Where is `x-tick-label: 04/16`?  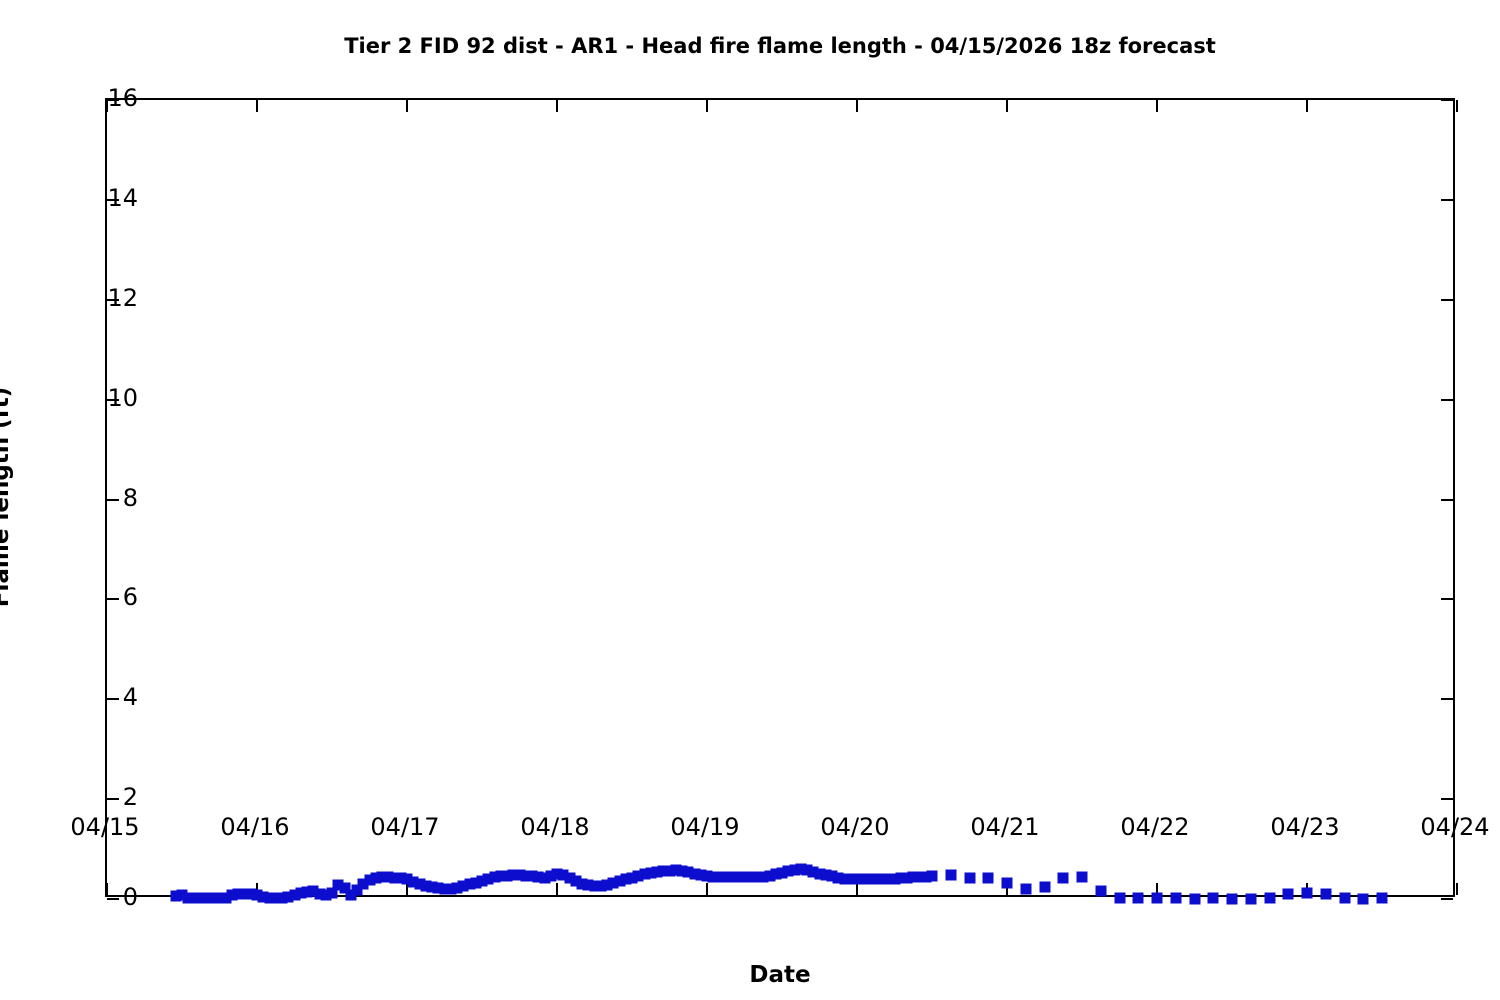
x-tick-label: 04/16 is located at coordinates (255, 827).